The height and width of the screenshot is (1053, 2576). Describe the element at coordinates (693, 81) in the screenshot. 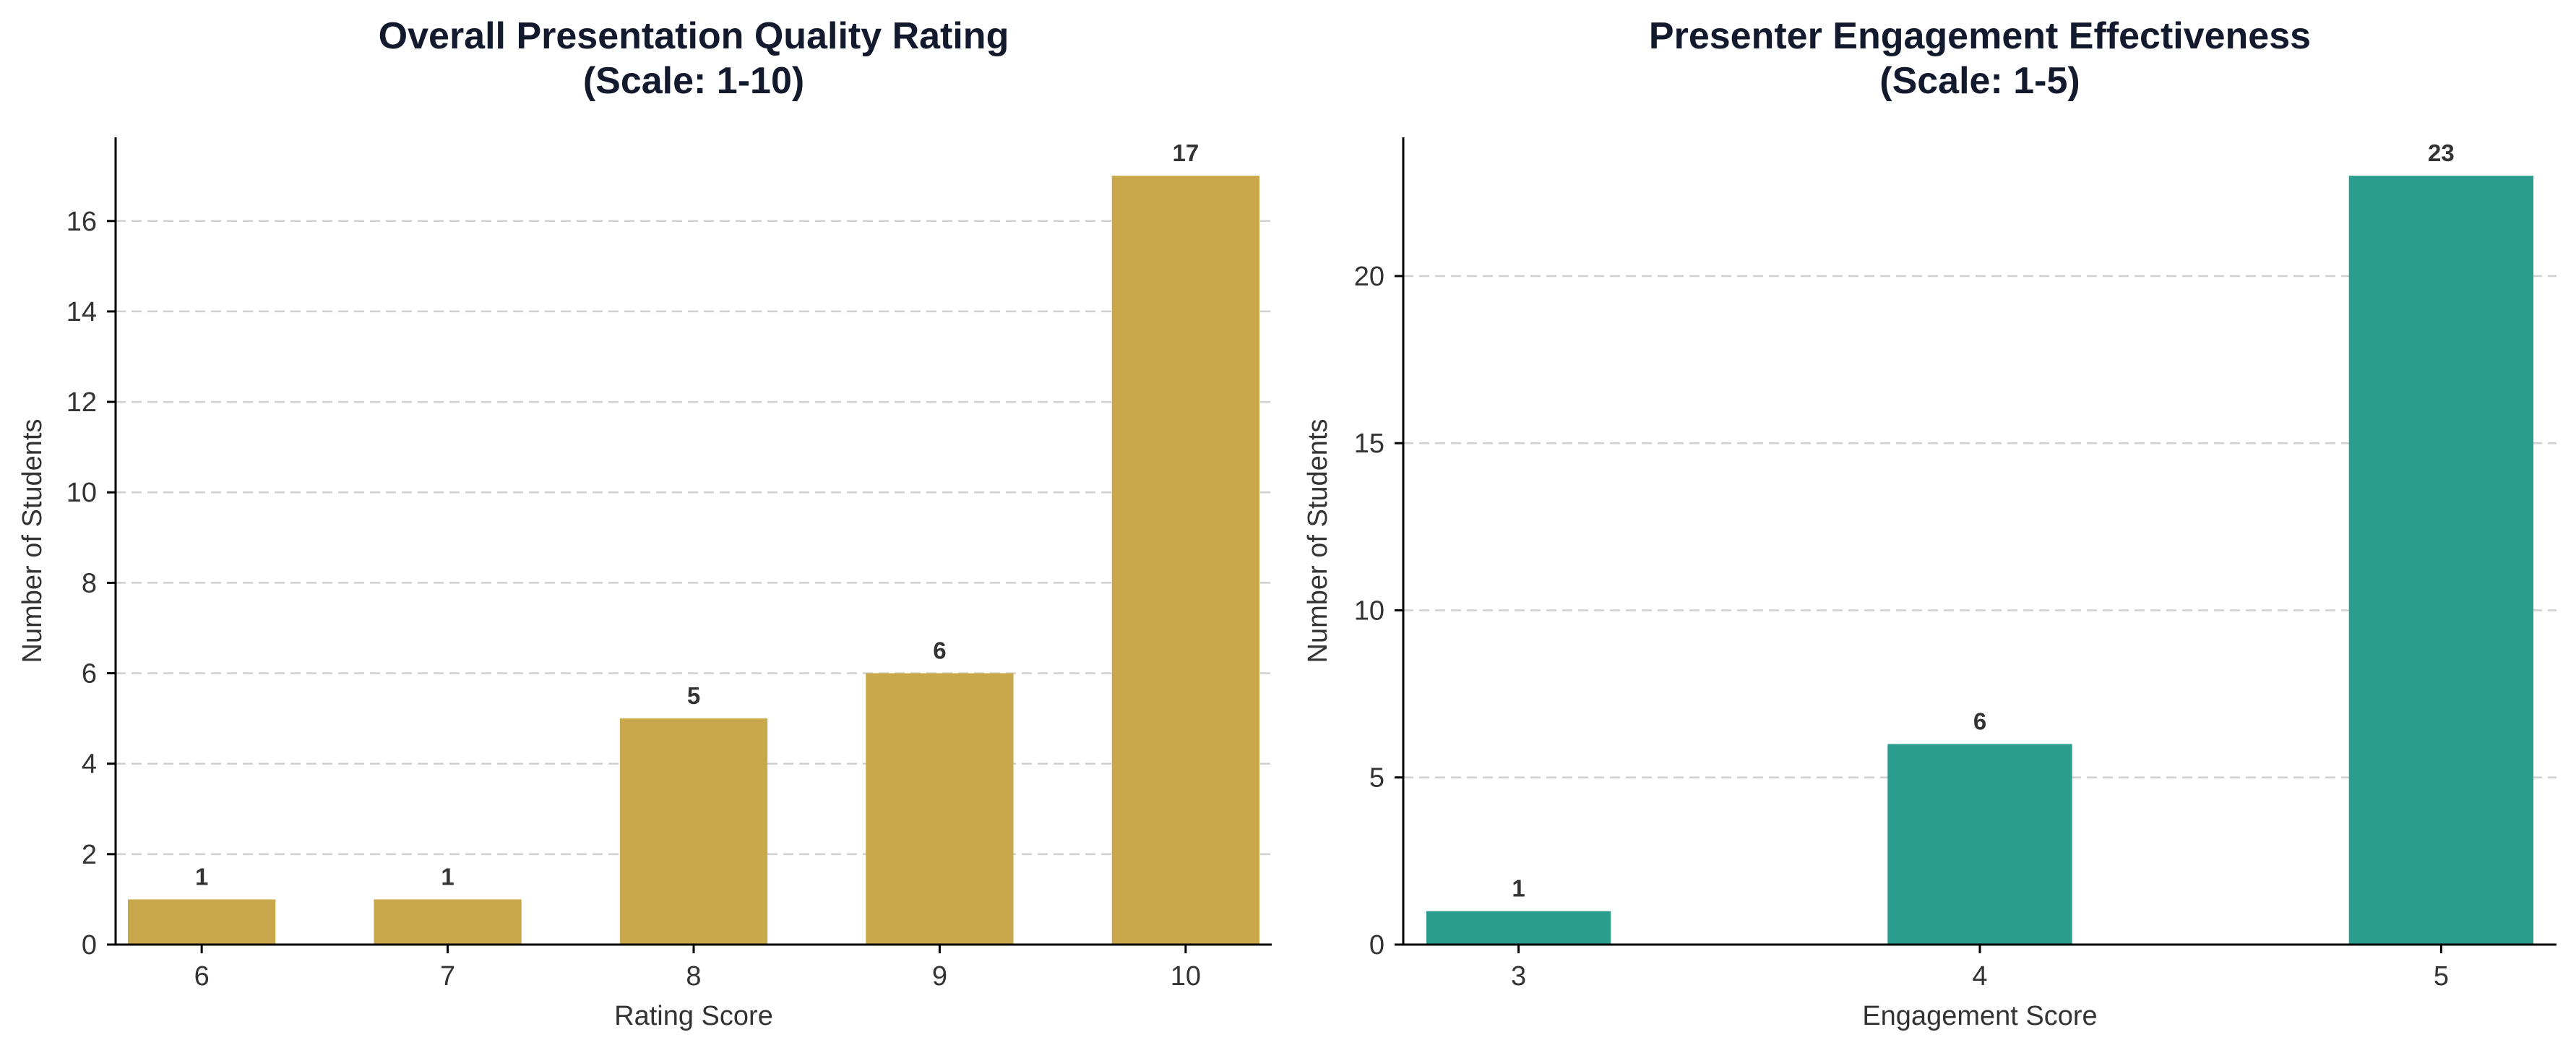

I see `chart-title-line: (Scale: 1-10)` at that location.